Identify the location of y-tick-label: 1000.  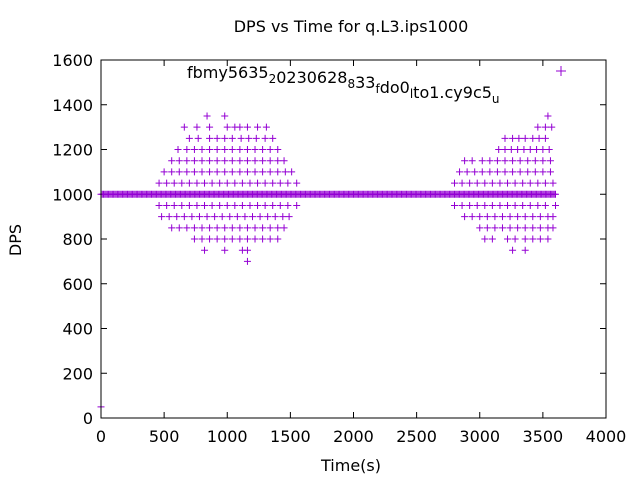
(72, 194).